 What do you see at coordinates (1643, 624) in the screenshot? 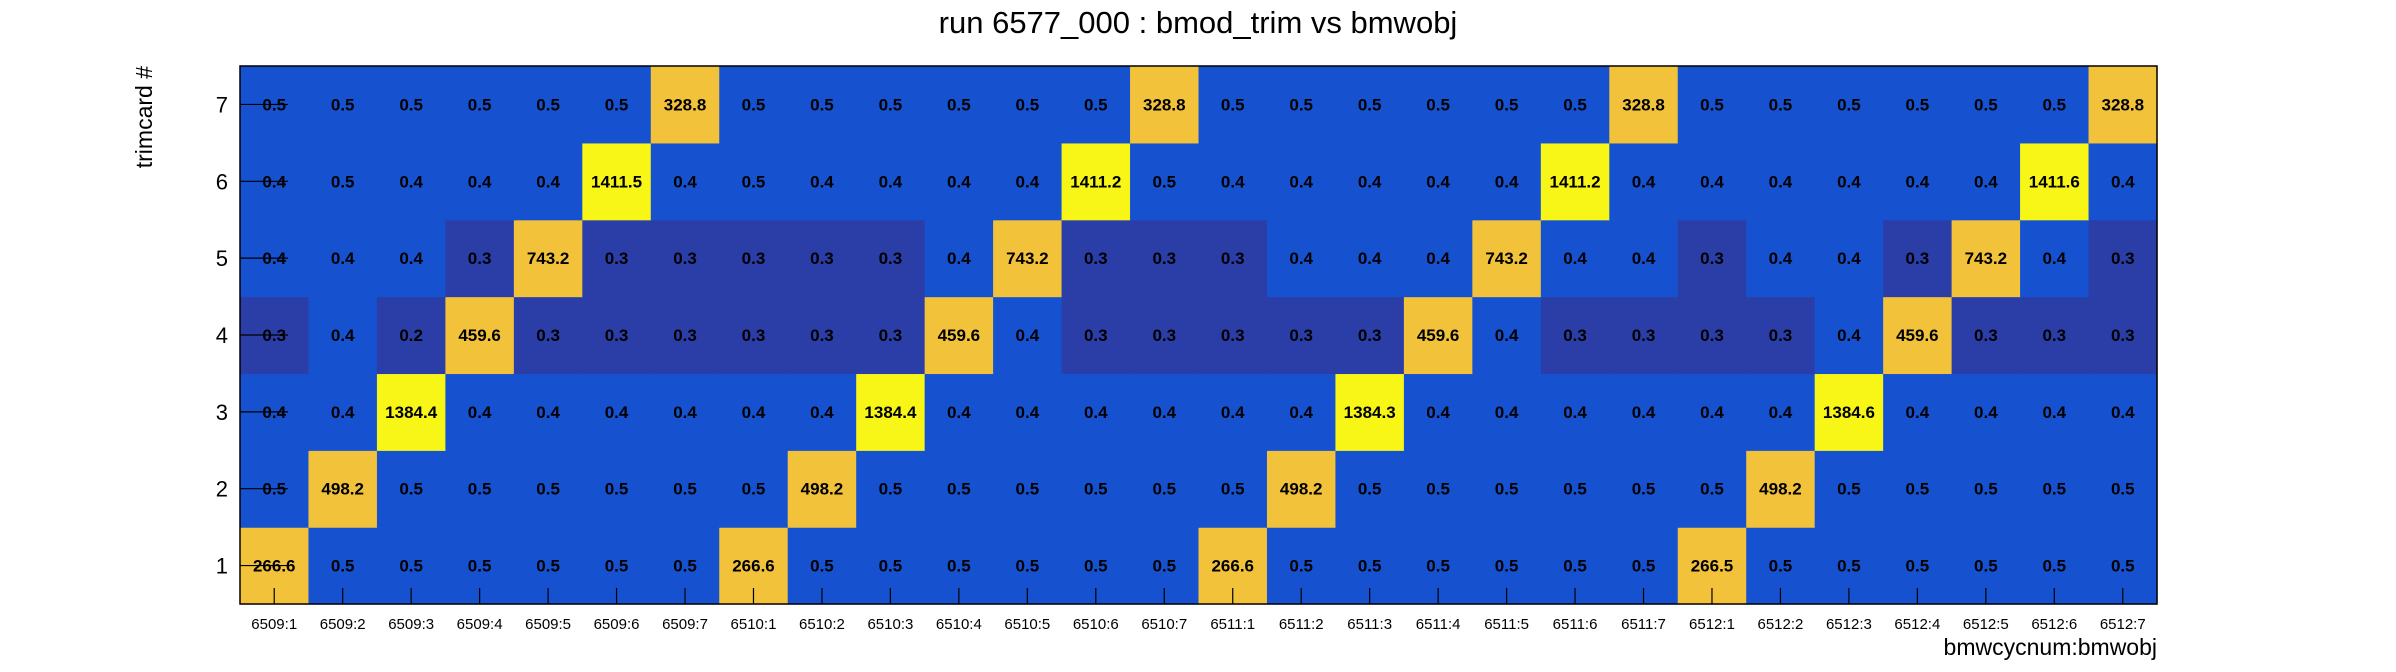
I see `x-tick-label: 6511:7` at bounding box center [1643, 624].